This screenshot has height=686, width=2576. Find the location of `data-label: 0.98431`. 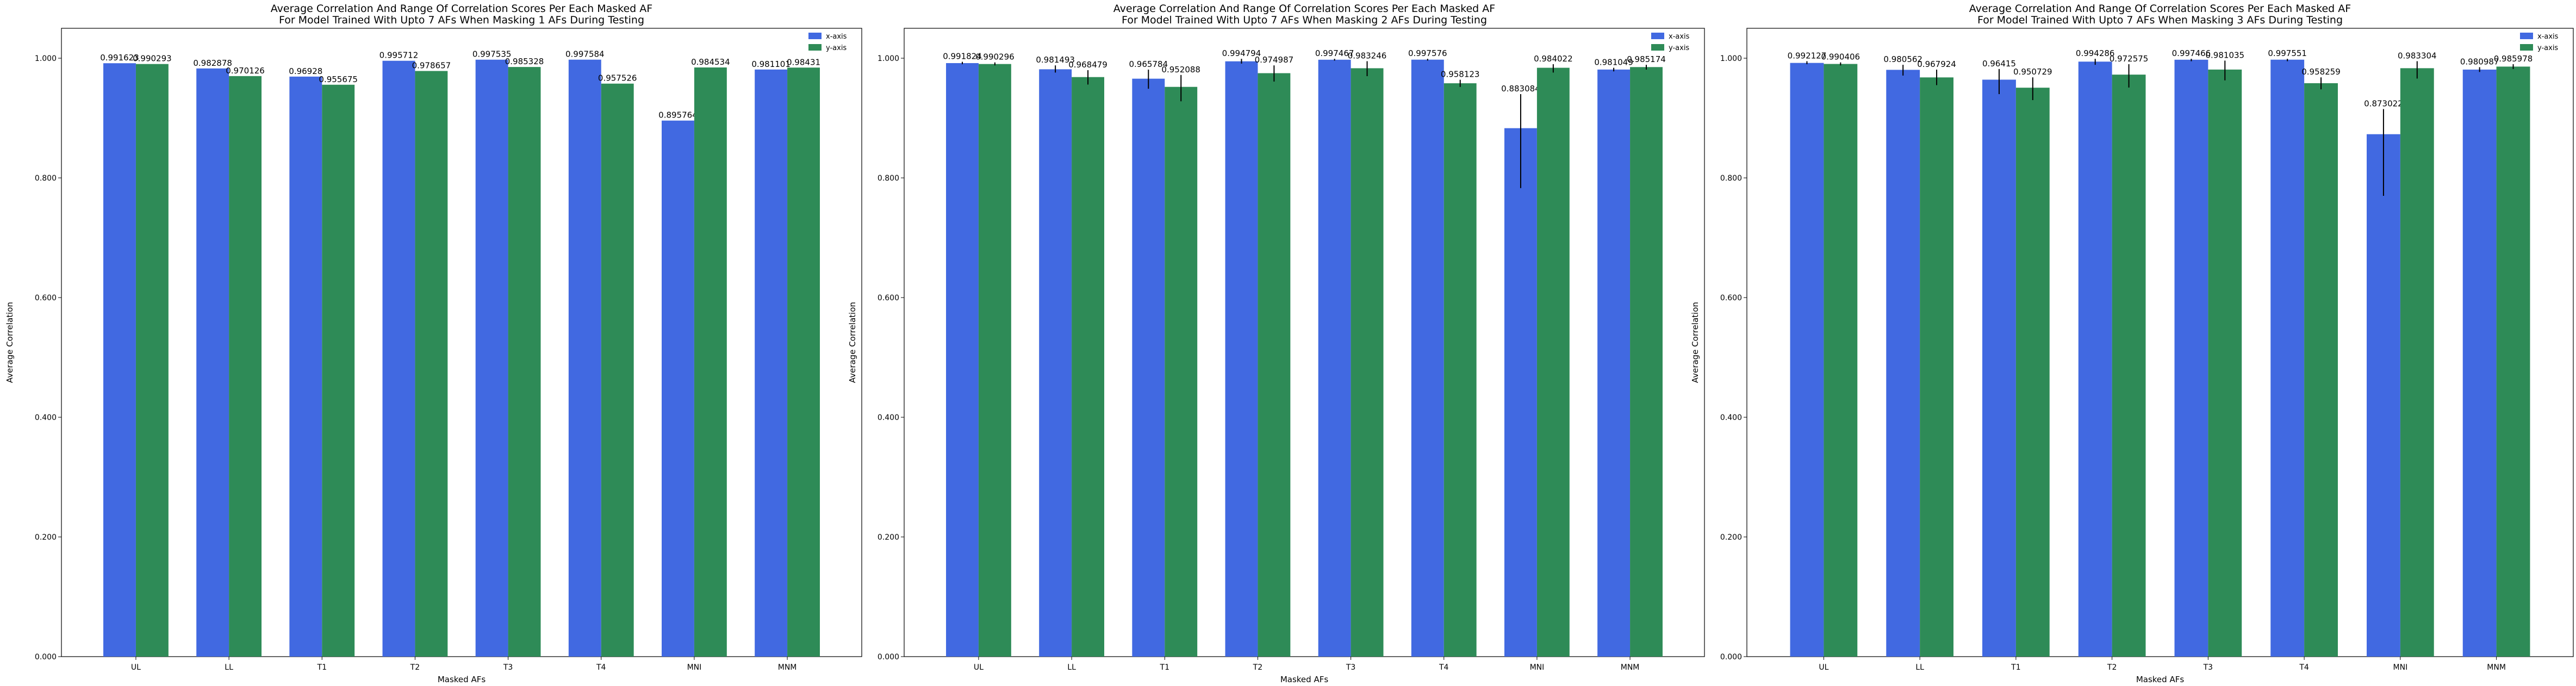

data-label: 0.98431 is located at coordinates (803, 62).